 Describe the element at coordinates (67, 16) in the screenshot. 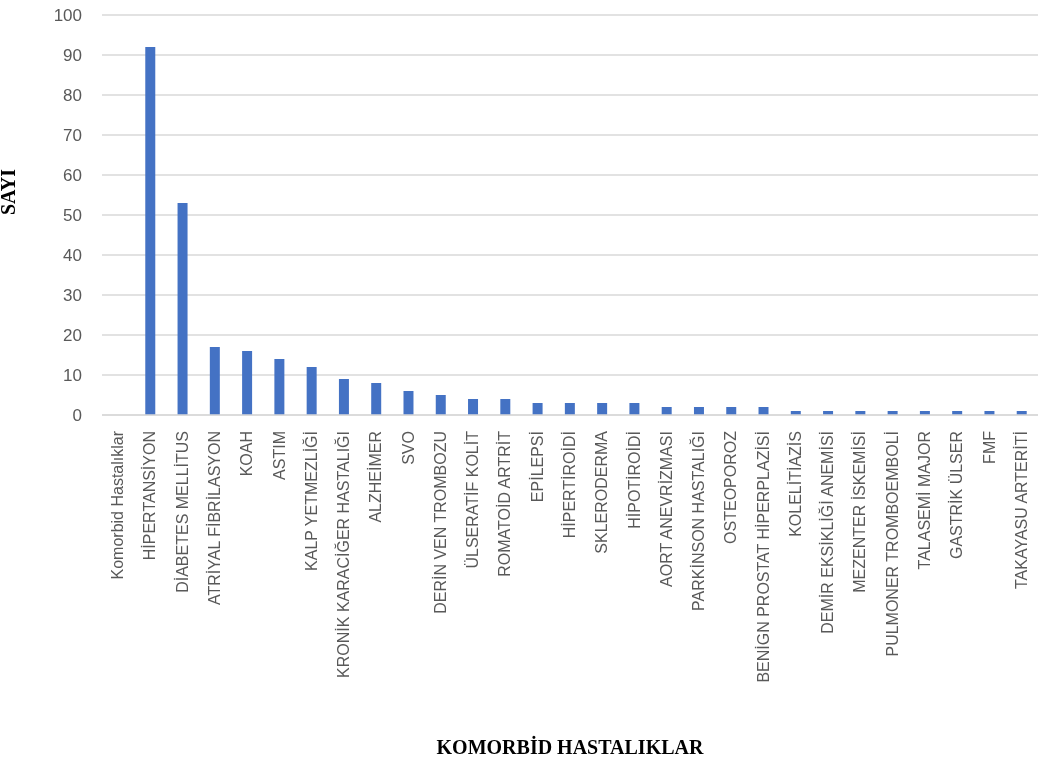

I see `y-tick-label: 100` at that location.